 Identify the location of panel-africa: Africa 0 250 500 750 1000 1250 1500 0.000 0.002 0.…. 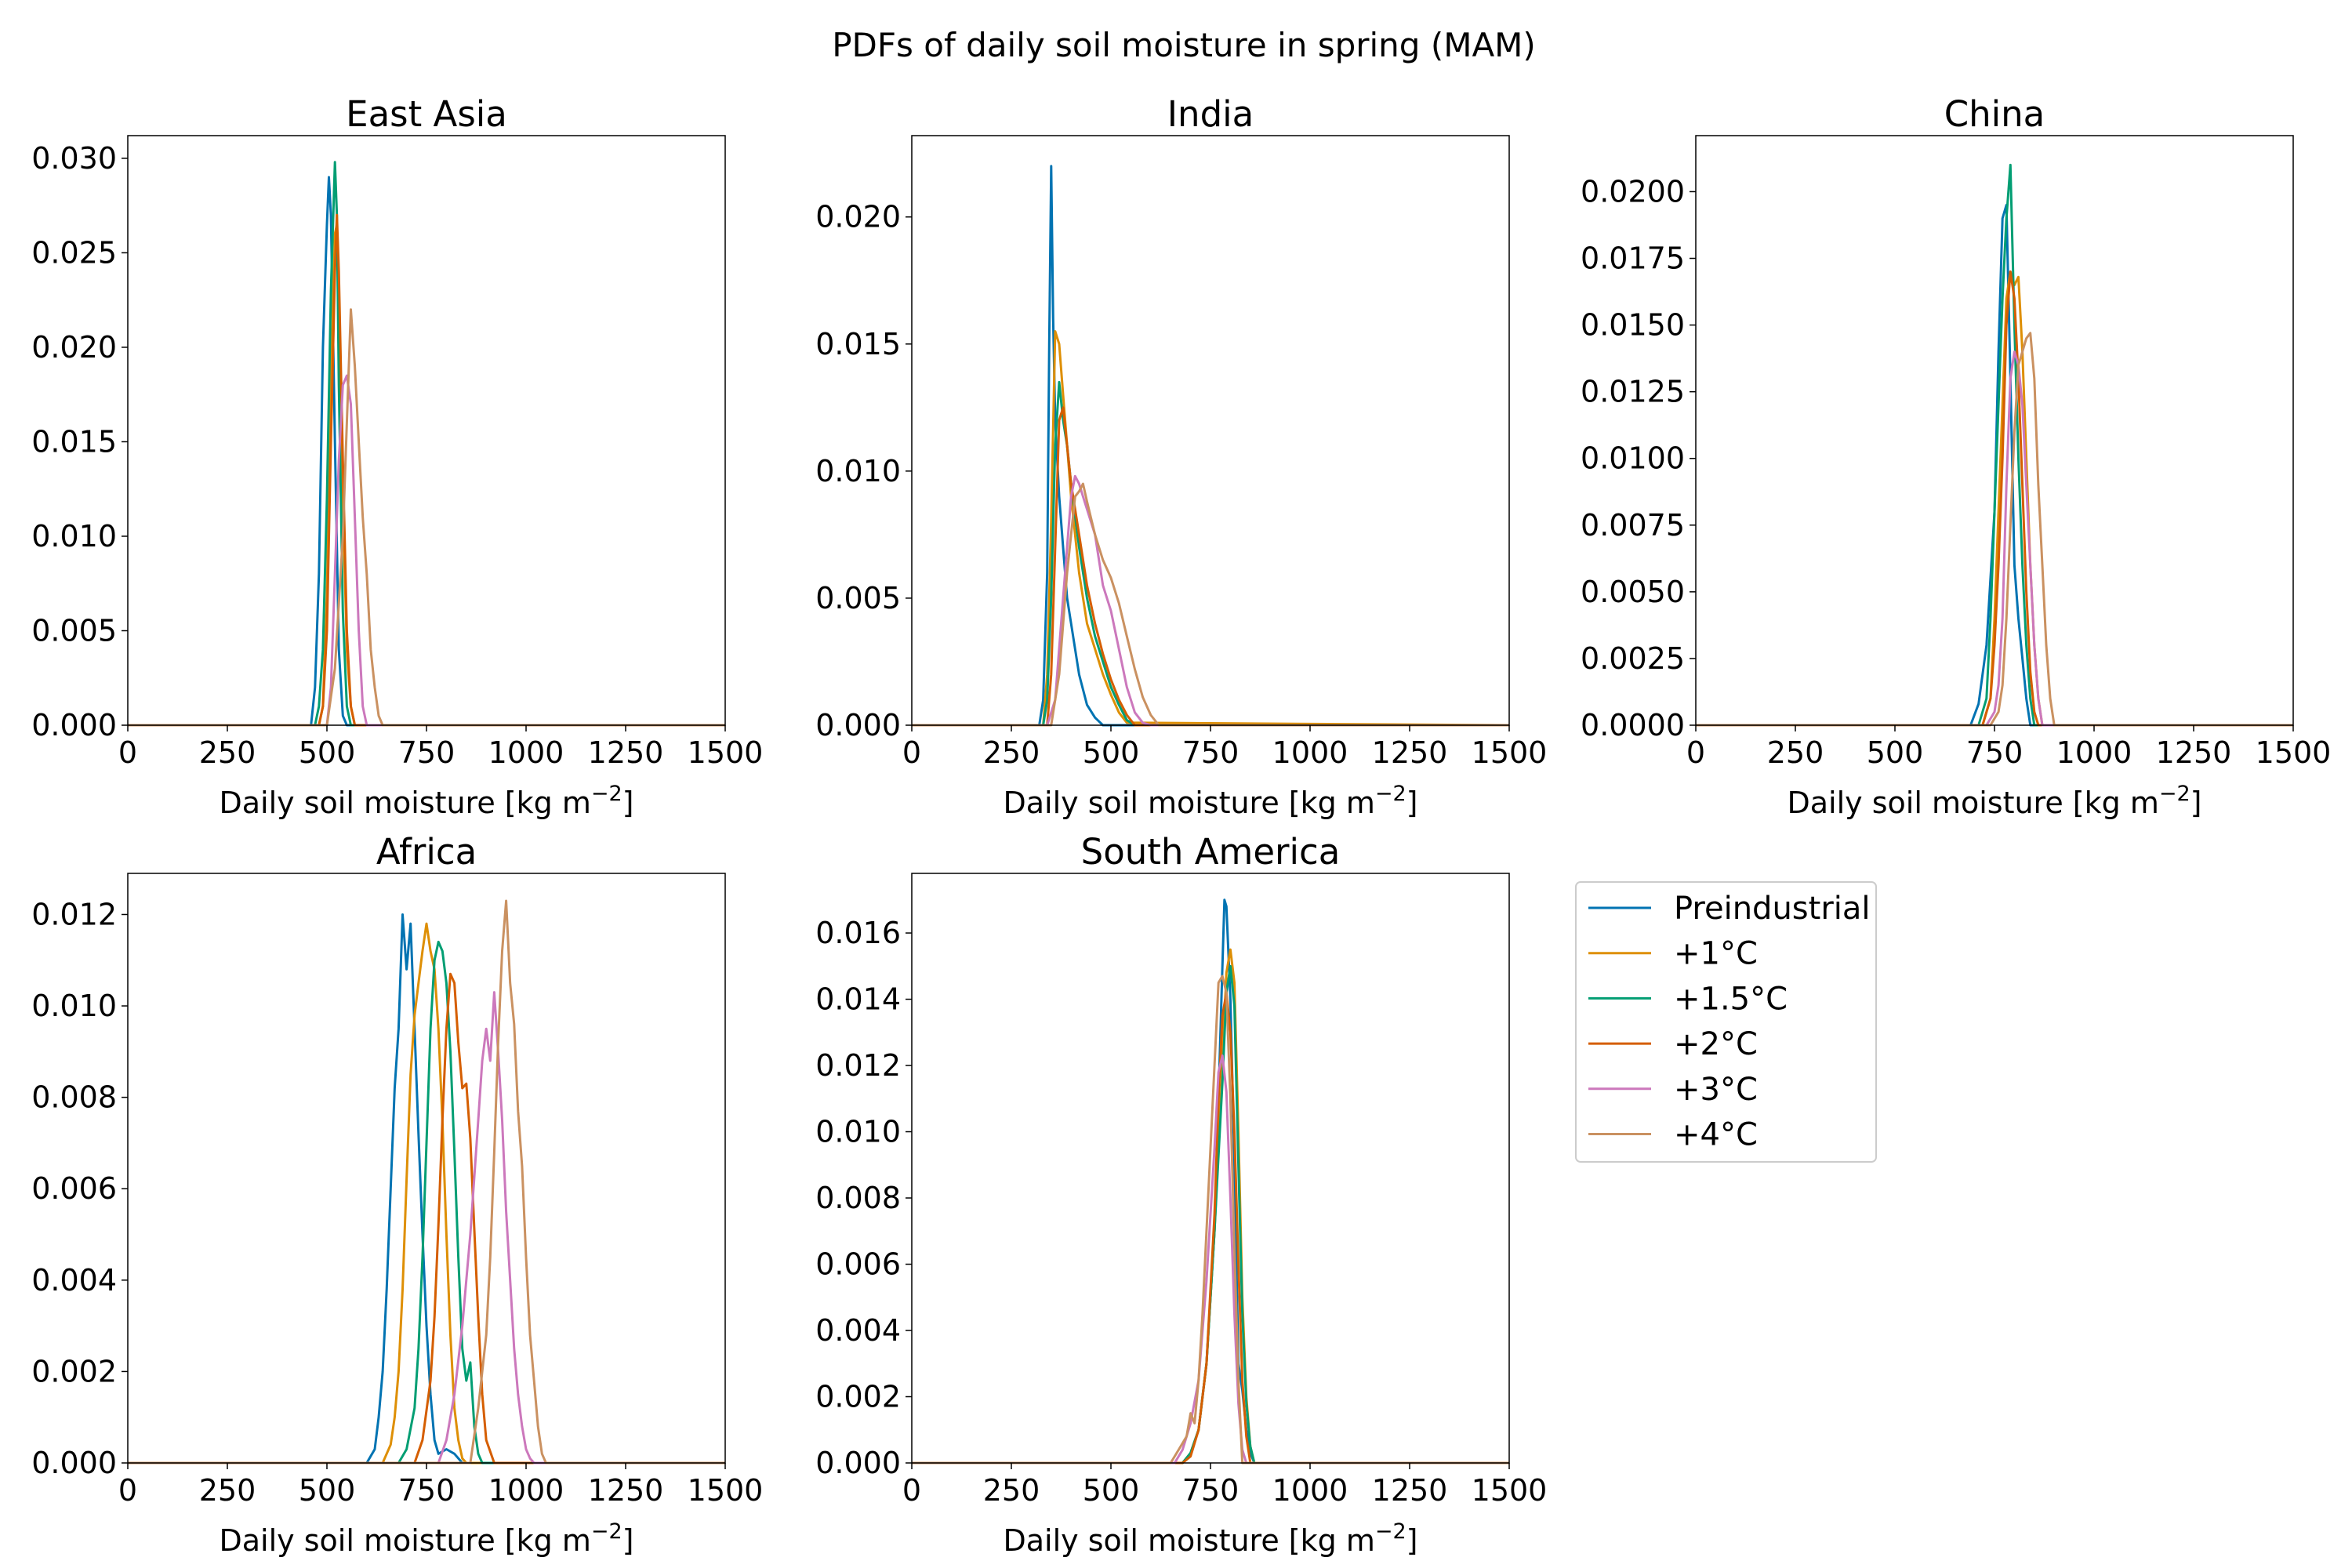
(397, 1194).